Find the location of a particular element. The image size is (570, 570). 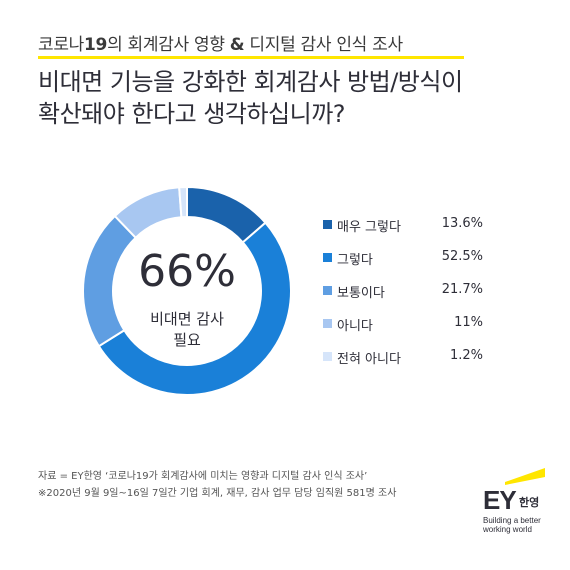

legend-value: 21.7% is located at coordinates (462, 289).